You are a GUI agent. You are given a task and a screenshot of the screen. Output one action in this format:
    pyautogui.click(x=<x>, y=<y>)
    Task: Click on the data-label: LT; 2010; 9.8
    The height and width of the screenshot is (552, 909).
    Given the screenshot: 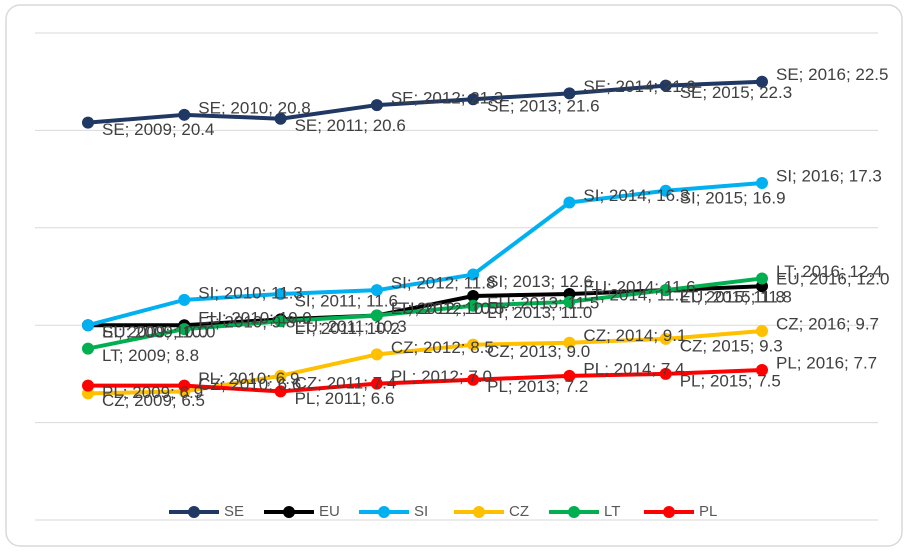 What is the action you would take?
    pyautogui.click(x=246, y=322)
    